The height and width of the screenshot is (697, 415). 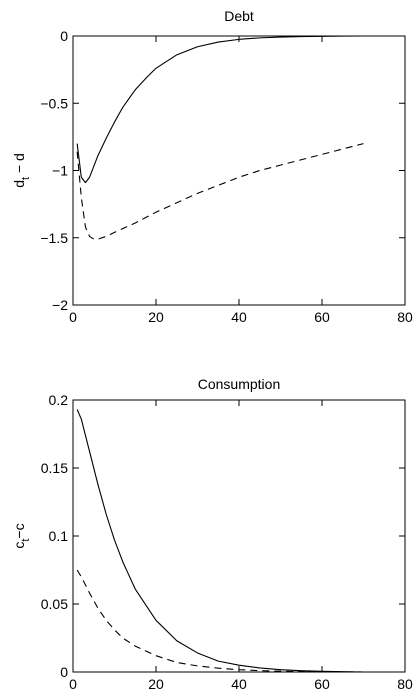 I want to click on y-axis-label: dt − d, so click(x=21, y=170).